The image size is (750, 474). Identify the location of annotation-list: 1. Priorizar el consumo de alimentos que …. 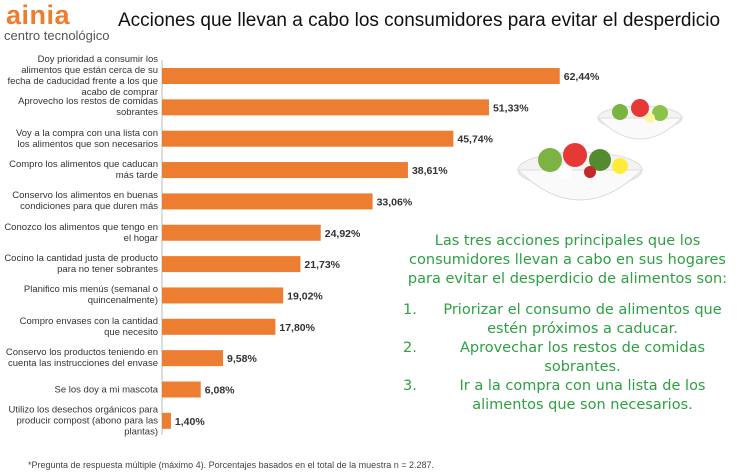
(567, 358).